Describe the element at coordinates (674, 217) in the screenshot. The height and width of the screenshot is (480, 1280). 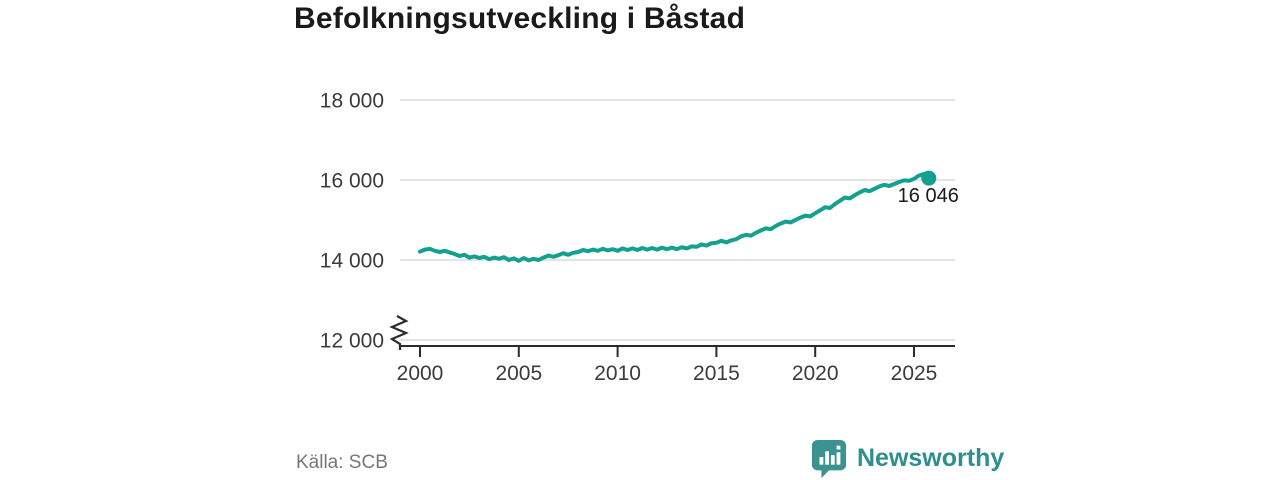
I see `series-line` at that location.